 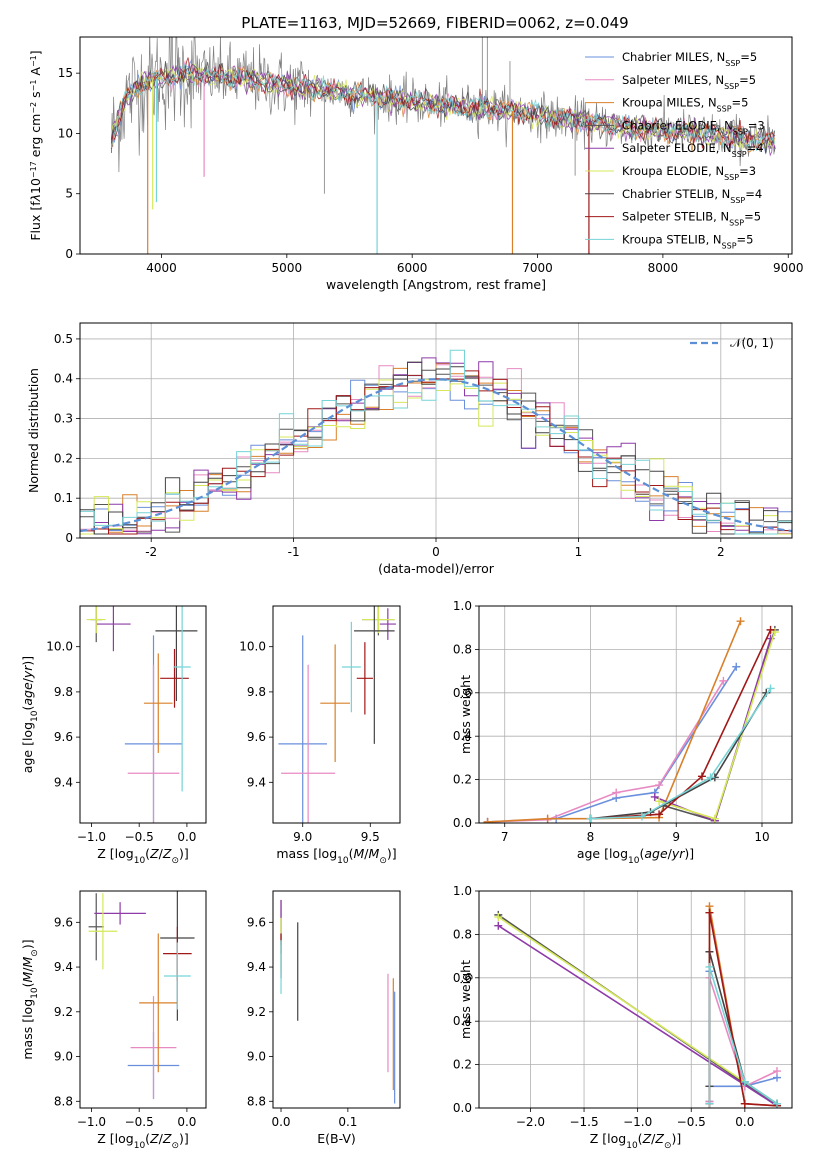 What do you see at coordinates (35, 145) in the screenshot?
I see `y-axis-label: Flux [fλ10−17 erg cm−2 s−1 A−1]` at bounding box center [35, 145].